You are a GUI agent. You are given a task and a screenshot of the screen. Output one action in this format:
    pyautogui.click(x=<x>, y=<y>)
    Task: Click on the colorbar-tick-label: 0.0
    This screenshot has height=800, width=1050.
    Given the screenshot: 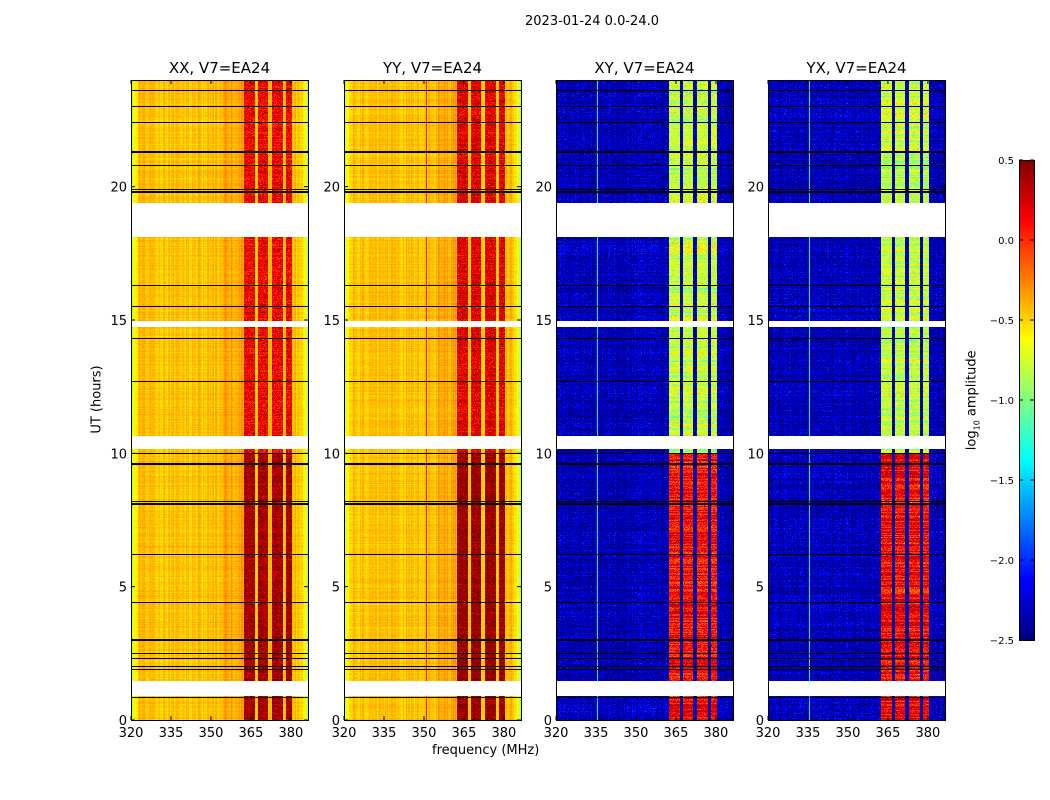 What is the action you would take?
    pyautogui.click(x=1006, y=241)
    